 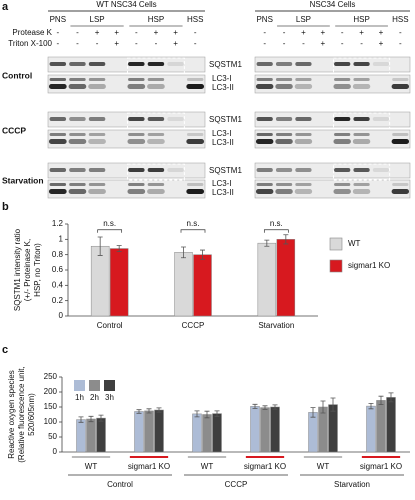 I want to click on panel-title: WT NSC34 Cells, so click(x=126, y=4).